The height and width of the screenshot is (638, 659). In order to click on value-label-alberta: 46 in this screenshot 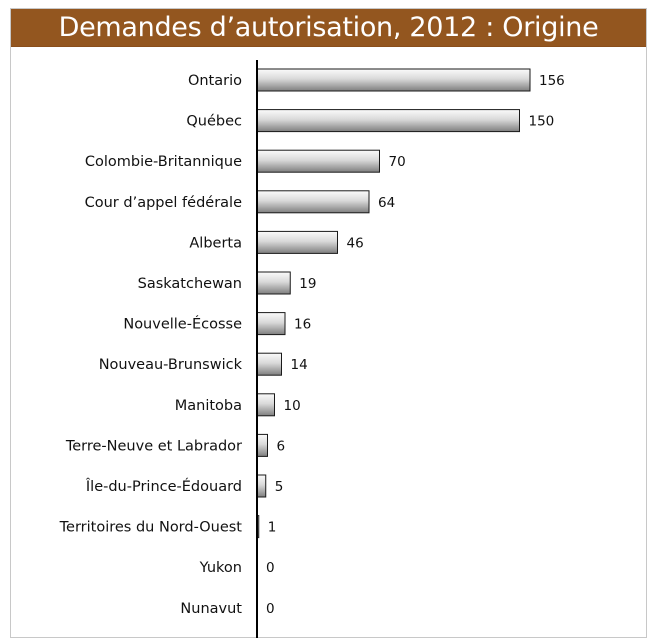, I will do `click(355, 243)`.